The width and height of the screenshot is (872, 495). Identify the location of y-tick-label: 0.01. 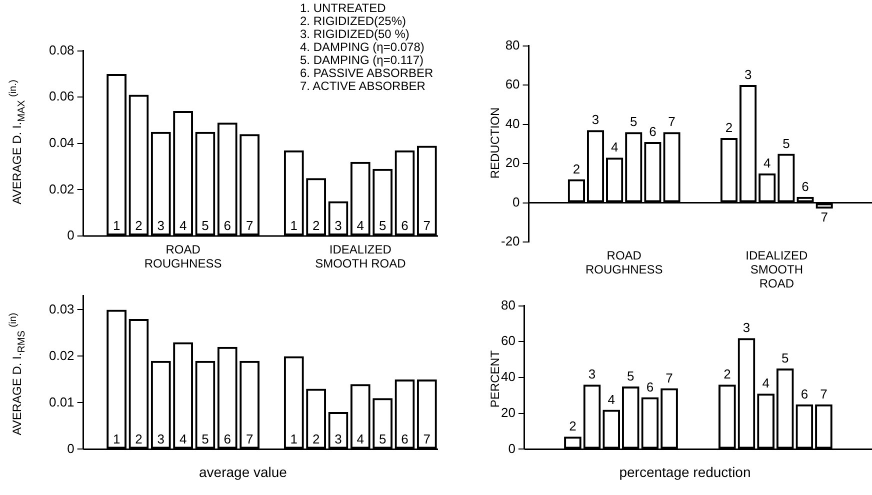
(61, 402).